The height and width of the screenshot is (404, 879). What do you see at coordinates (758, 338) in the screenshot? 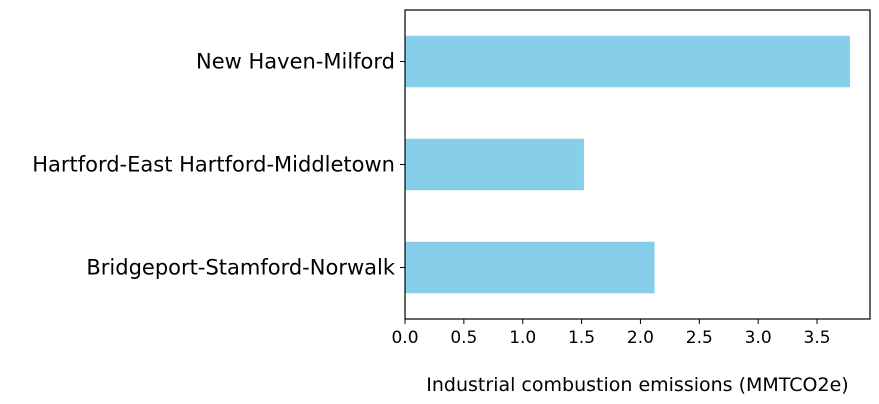
I see `x-tick-label: 3.0` at bounding box center [758, 338].